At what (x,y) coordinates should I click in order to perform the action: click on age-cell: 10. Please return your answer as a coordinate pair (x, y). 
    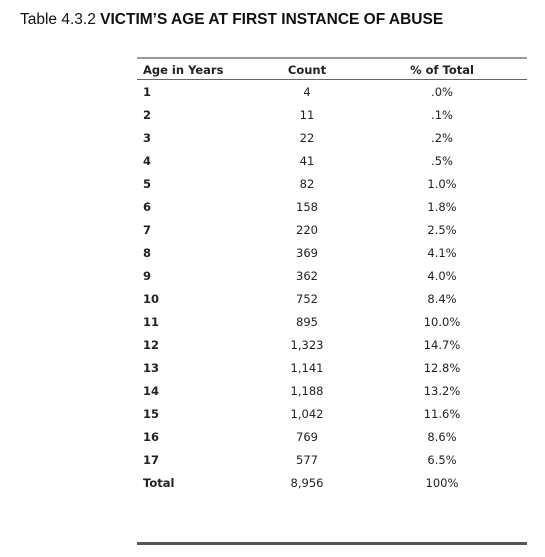
    Looking at the image, I should click on (151, 299).